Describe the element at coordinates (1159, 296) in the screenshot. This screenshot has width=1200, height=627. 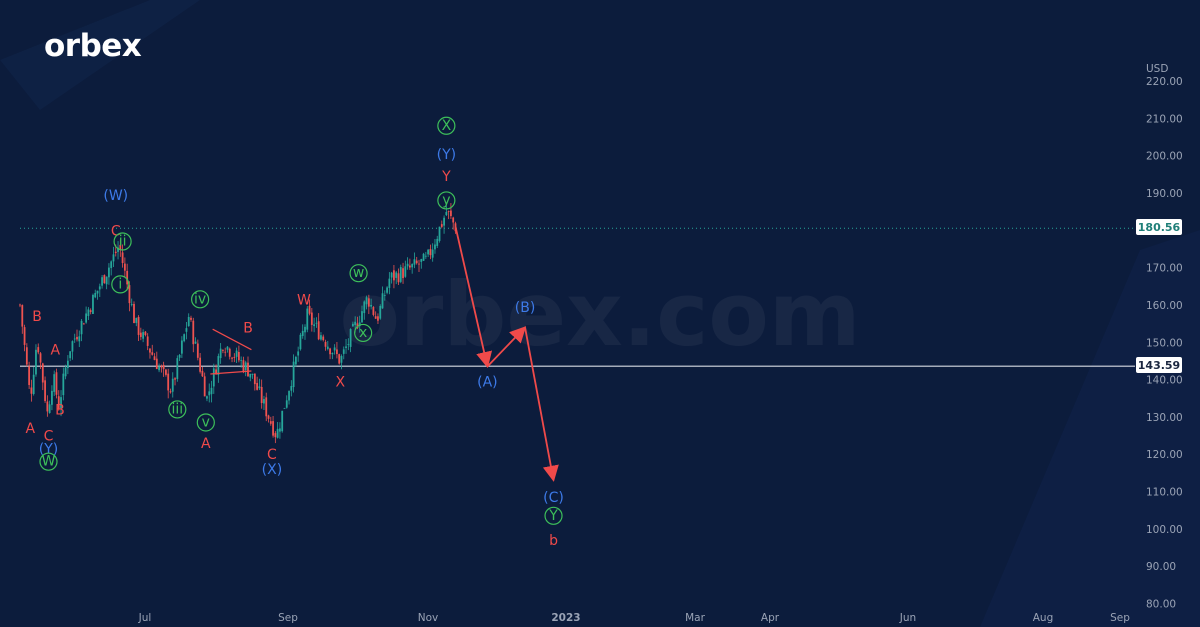
I see `price-tags: 180.56 143.59` at that location.